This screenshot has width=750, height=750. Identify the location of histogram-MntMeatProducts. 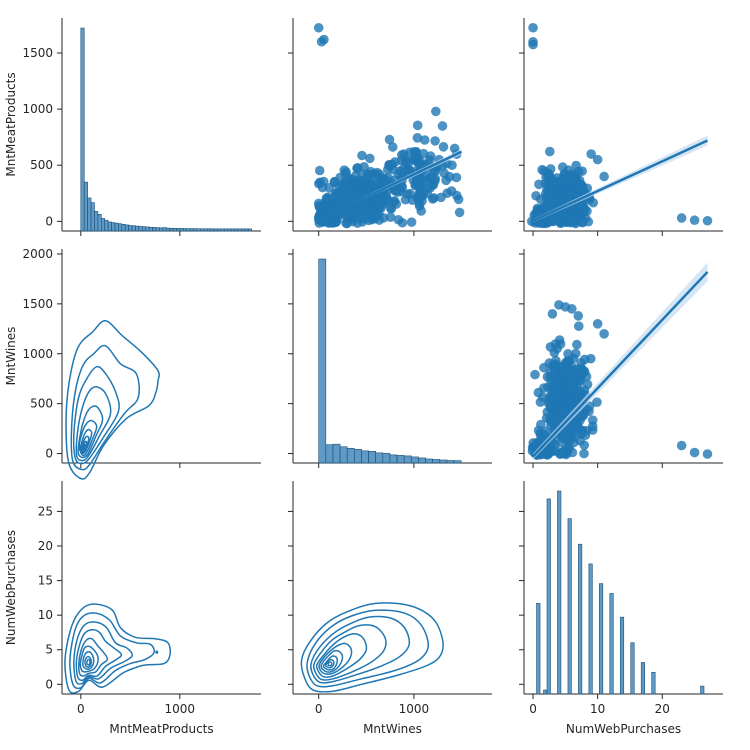
(166, 129).